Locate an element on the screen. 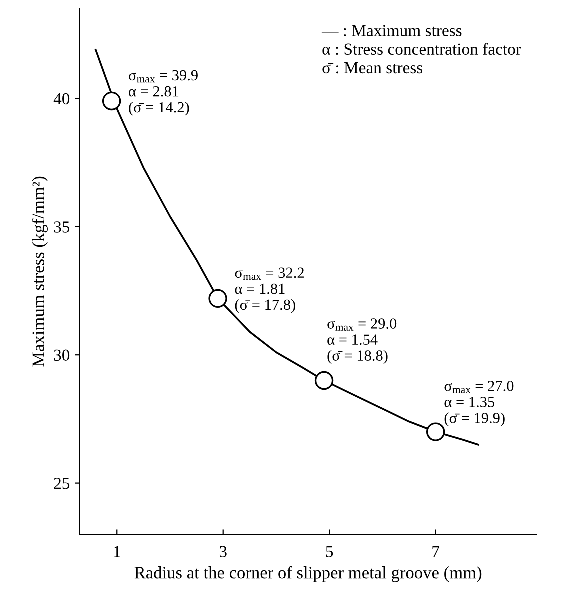 This screenshot has height=594, width=571. annotation: σ$_{max}$ = 32.2 α = 1.81 (σ̄ = 17.8) is located at coordinates (269, 291).